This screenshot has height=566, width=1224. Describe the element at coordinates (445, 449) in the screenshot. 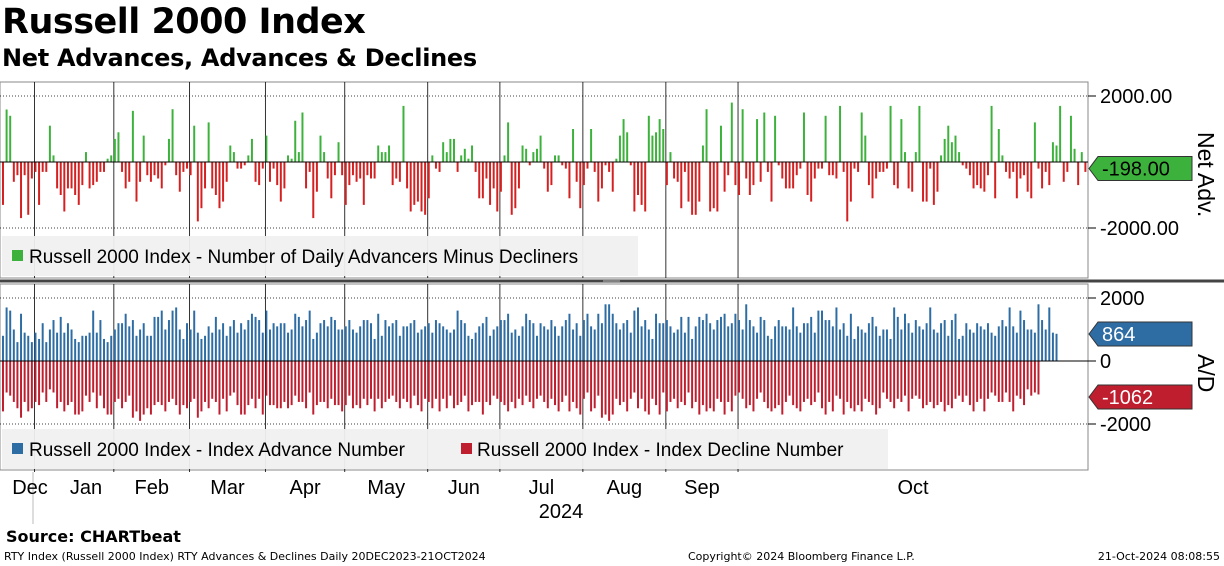

I see `ad-legend` at that location.